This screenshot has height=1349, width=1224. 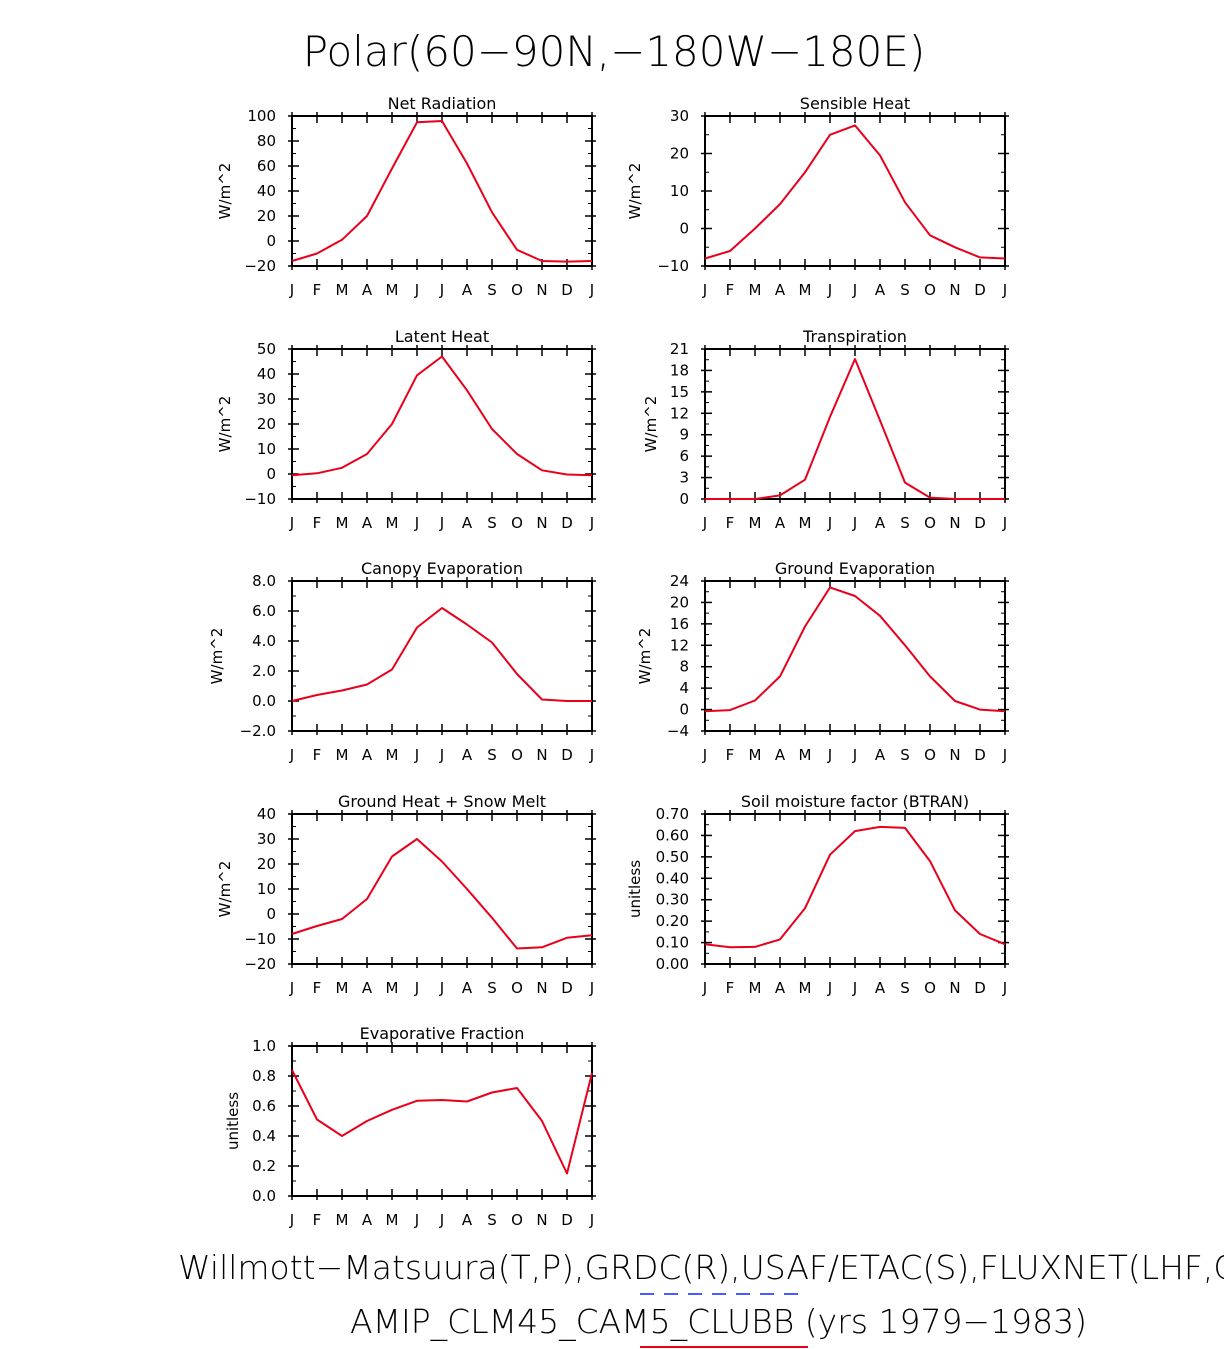 I want to click on panel-title: Sensible Heat, so click(x=855, y=103).